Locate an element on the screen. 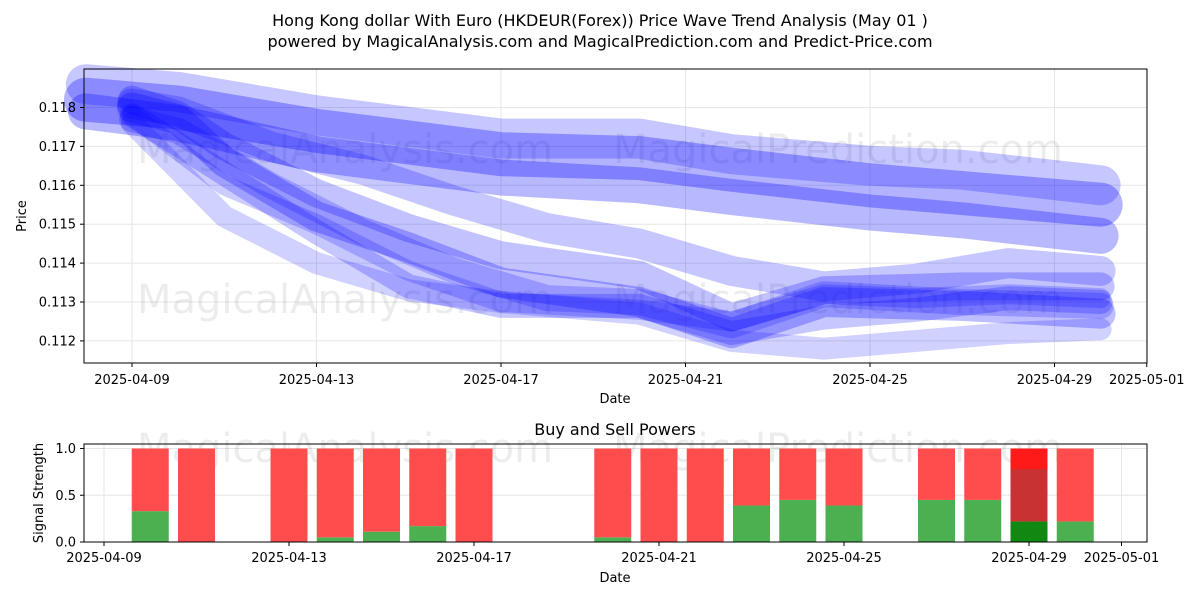  price-y-tick-label: 0.116 is located at coordinates (57, 186).